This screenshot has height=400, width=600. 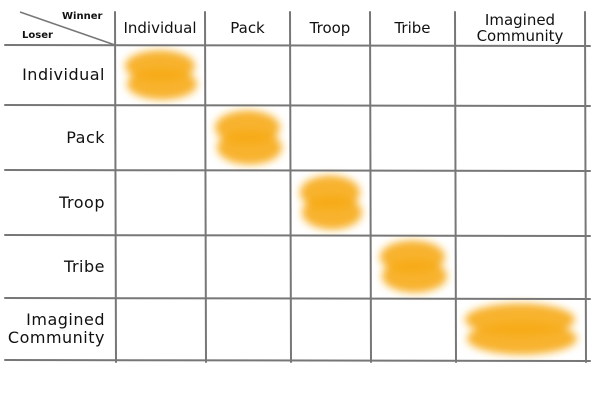 I want to click on column-header: Pack, so click(x=247, y=27).